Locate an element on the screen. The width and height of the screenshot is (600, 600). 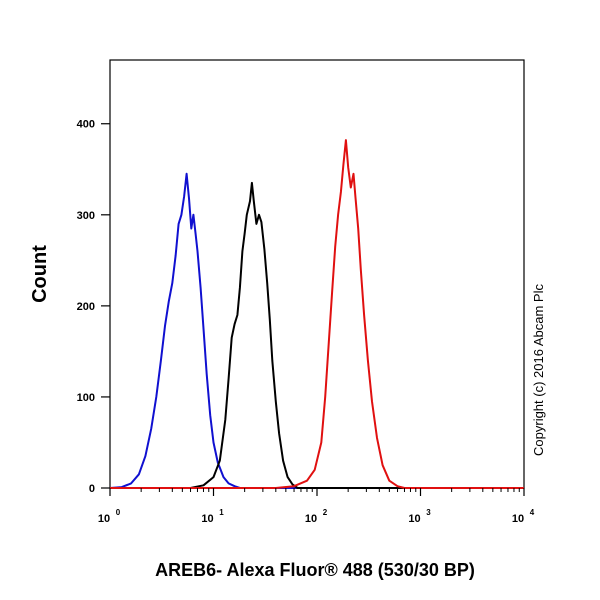
x-major-ticks is located at coordinates (317, 492).